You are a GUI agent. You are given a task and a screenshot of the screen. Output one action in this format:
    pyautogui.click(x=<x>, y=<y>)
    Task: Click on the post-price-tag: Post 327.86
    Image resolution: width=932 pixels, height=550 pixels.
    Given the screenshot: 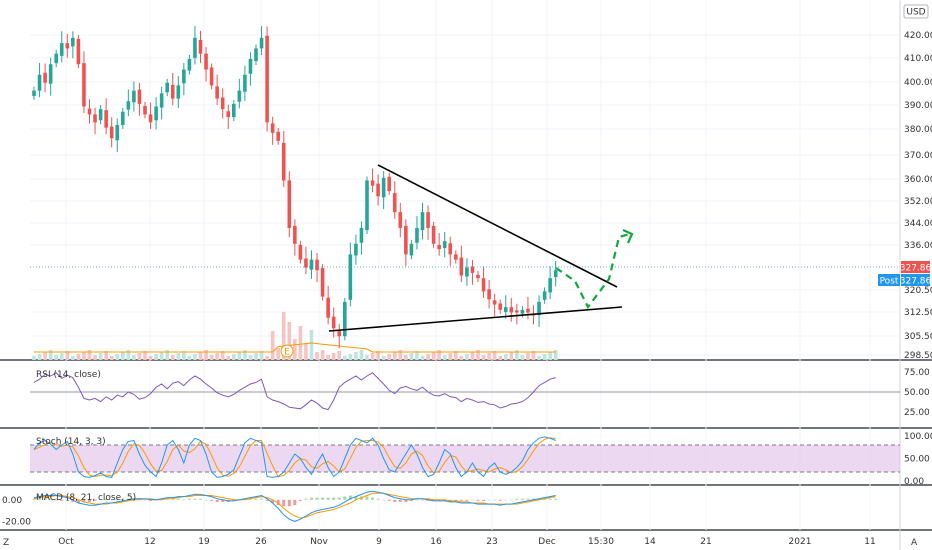 What is the action you would take?
    pyautogui.click(x=905, y=280)
    